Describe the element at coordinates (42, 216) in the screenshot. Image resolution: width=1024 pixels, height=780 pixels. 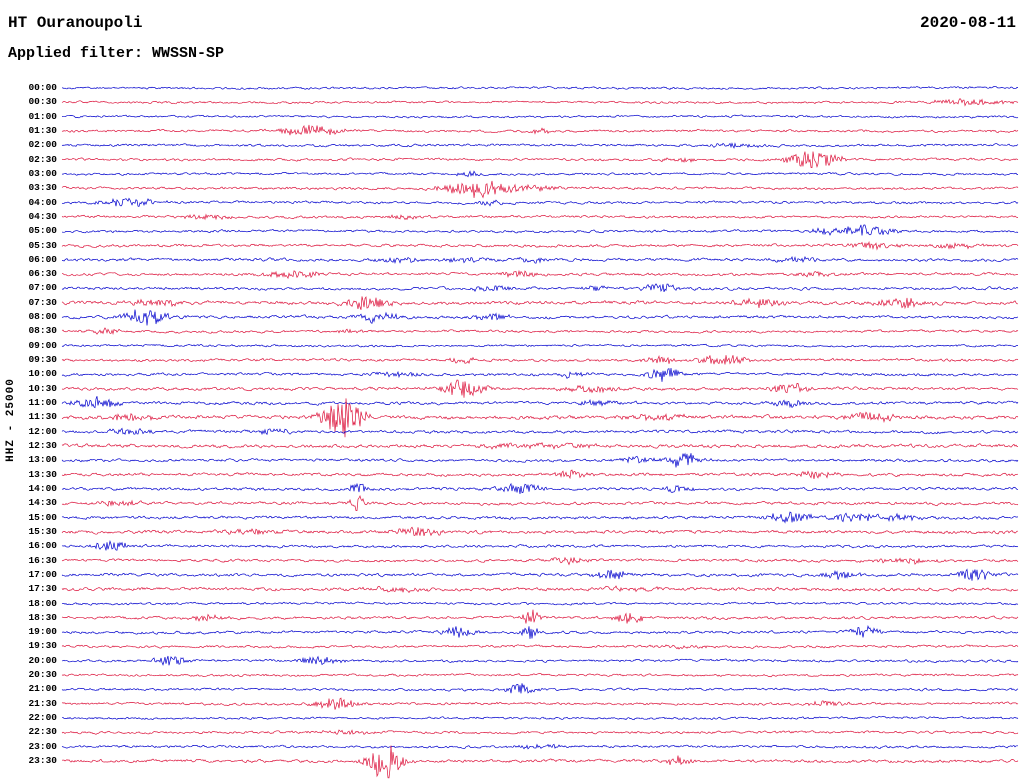
I see `time-label-04:30: 04:30` at that location.